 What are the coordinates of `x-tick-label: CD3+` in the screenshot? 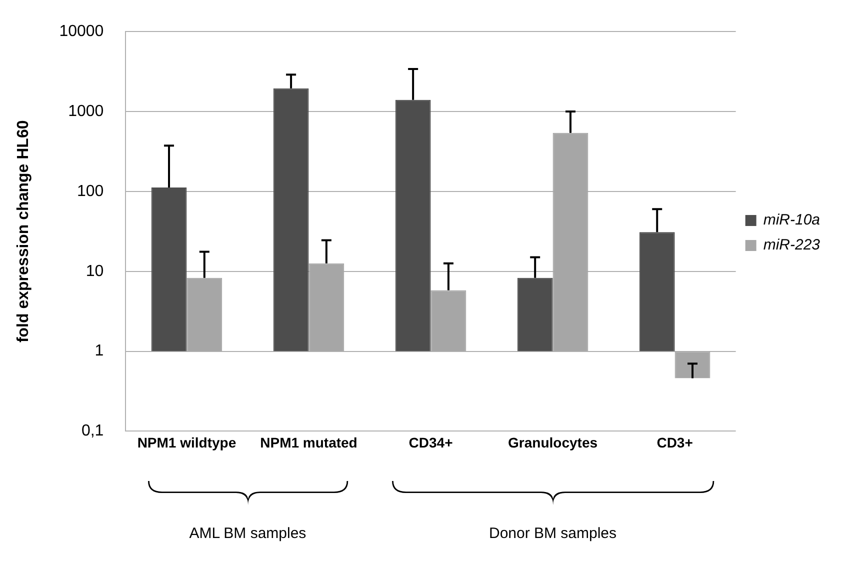 It's located at (674, 442).